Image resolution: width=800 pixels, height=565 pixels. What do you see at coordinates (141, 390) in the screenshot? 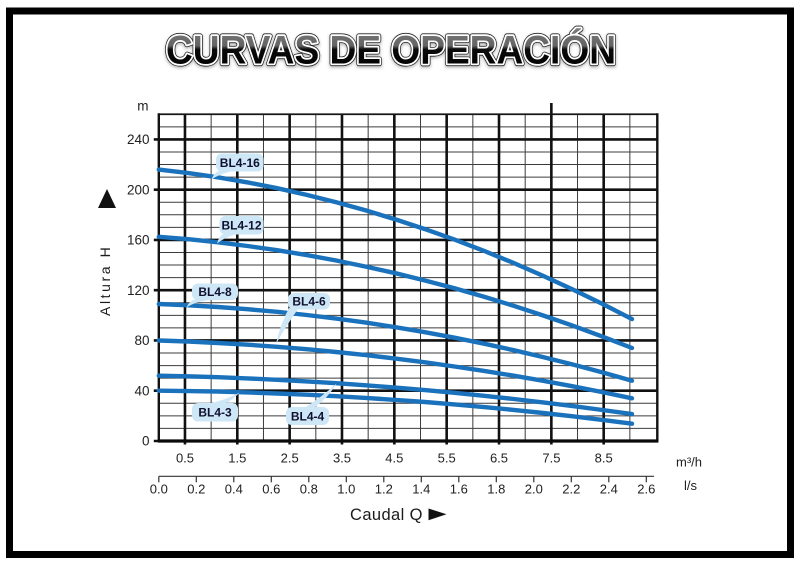
I see `svg-text: 40` at bounding box center [141, 390].